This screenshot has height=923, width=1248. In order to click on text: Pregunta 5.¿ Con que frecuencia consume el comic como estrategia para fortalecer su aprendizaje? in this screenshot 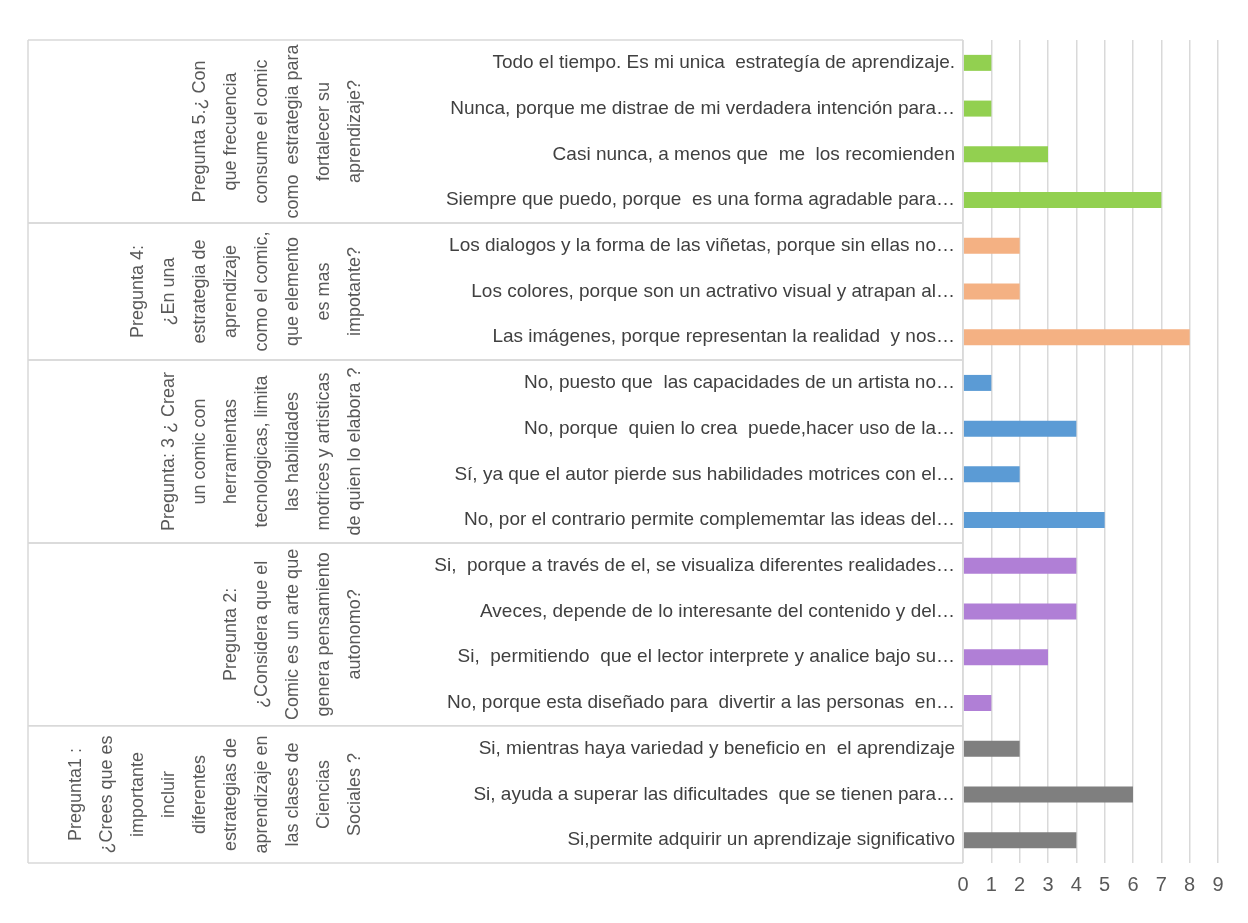, I will do `click(276, 131)`.